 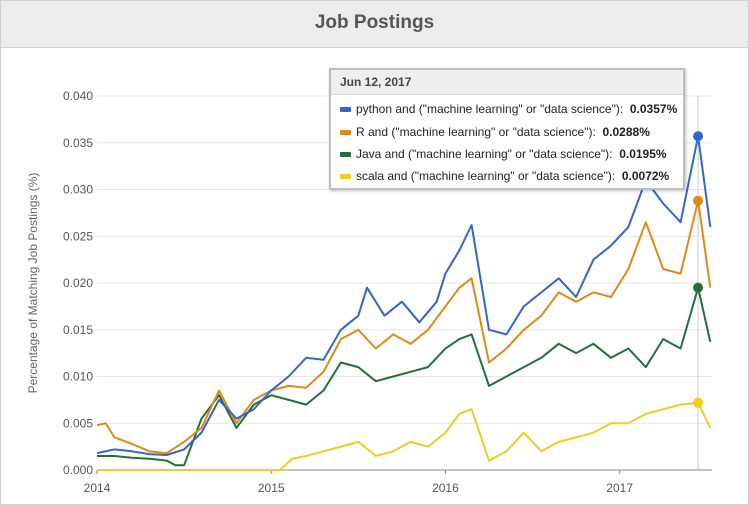 What do you see at coordinates (698, 287) in the screenshot?
I see `java-hover-point` at bounding box center [698, 287].